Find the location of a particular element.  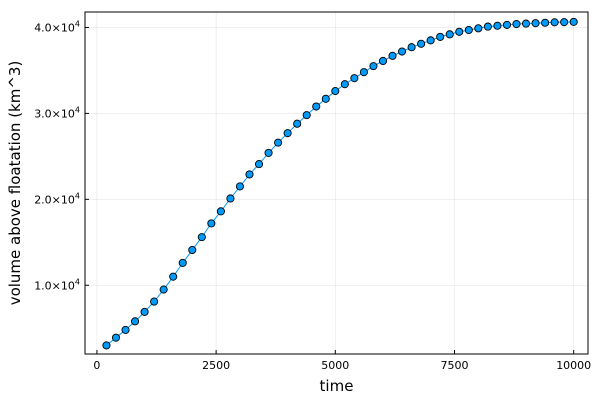

y-tick-label: 1.0×10⁴ is located at coordinates (57, 284).